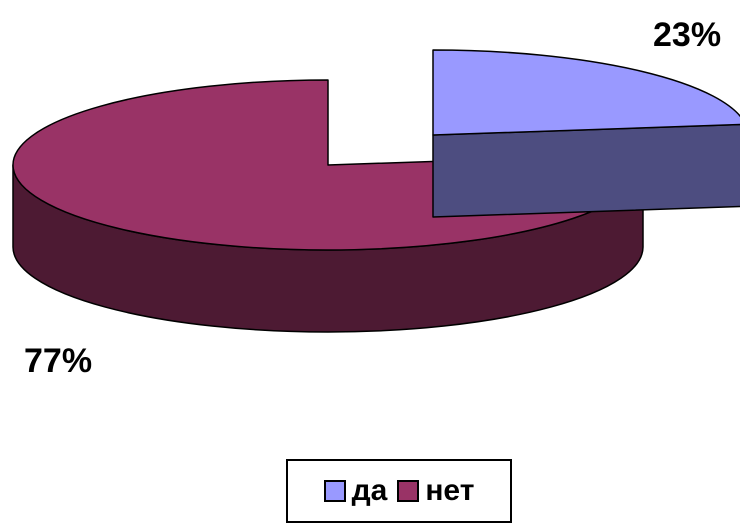 This screenshot has height=526, width=740. What do you see at coordinates (687, 35) in the screenshot?
I see `data-label-da: 23%` at bounding box center [687, 35].